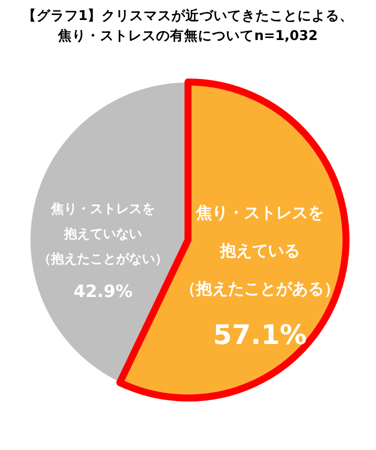  Describe the element at coordinates (103, 234) in the screenshot. I see `slice-label: 焦り・ストレスを抱えていない（抱えたことがない）` at that location.